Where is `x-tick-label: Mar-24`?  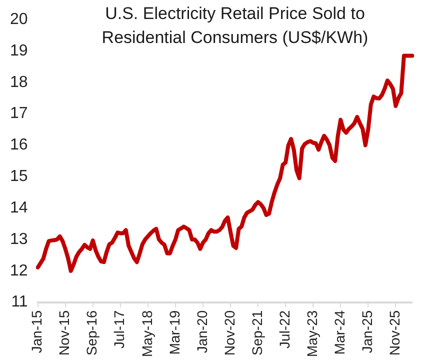 x-tick-label: Mar-24 is located at coordinates (339, 332).